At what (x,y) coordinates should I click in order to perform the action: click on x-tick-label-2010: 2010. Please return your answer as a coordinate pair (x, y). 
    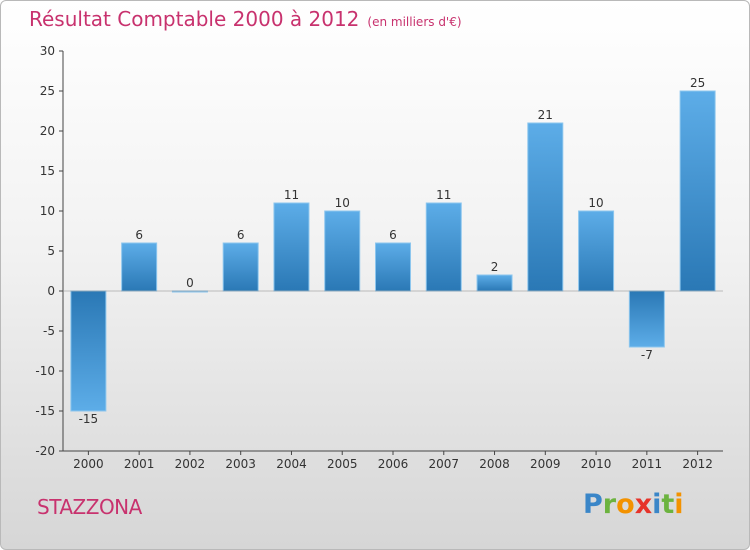
    Looking at the image, I should click on (596, 464).